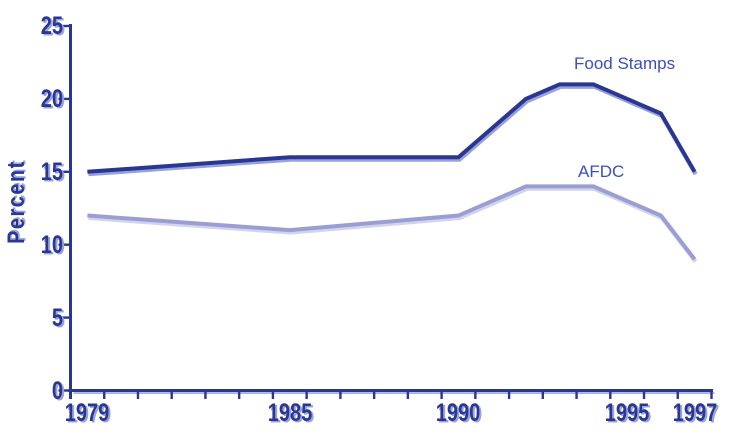 This screenshot has width=729, height=439. What do you see at coordinates (51, 26) in the screenshot?
I see `y-tick-label: 25` at bounding box center [51, 26].